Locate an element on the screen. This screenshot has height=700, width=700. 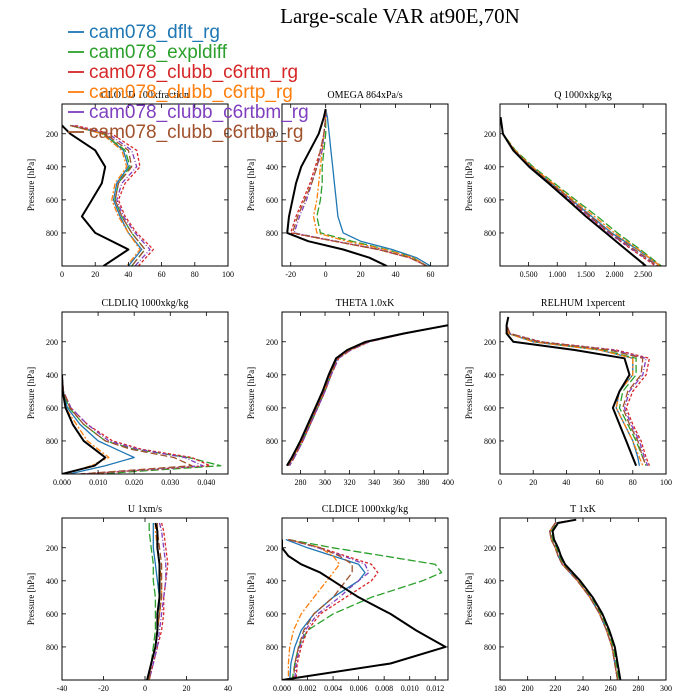
x-tick-label: 200 is located at coordinates (528, 688).